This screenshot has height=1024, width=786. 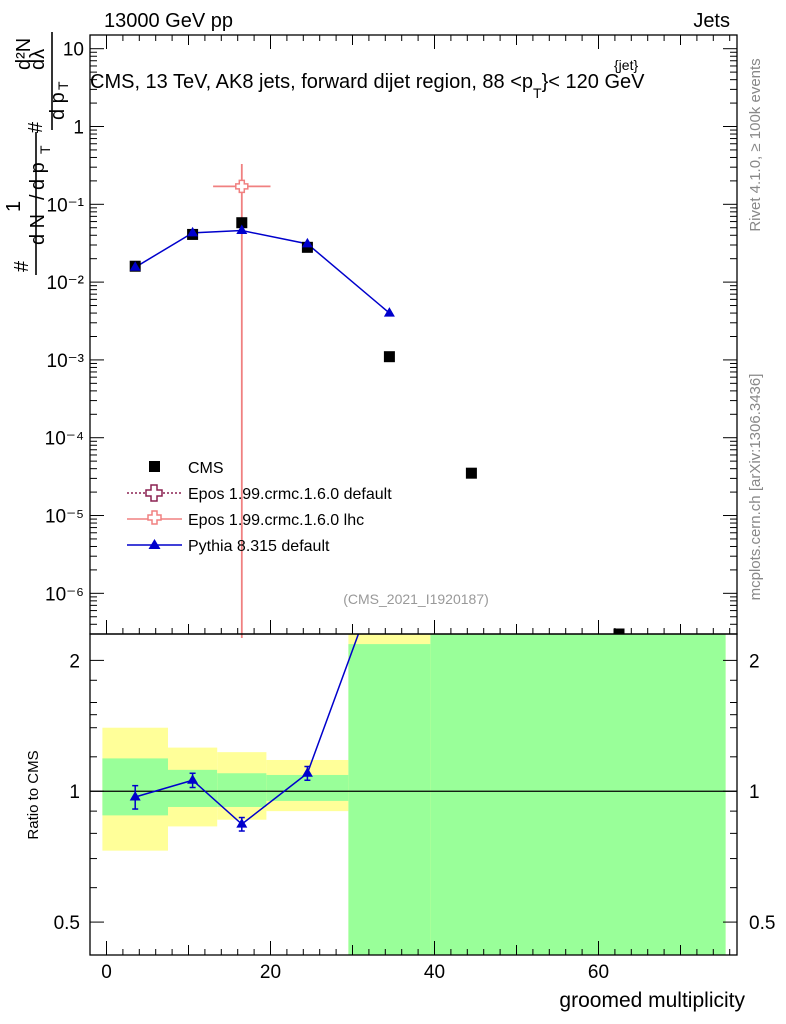 What do you see at coordinates (270, 972) in the screenshot?
I see `ratio-xtick-label-1: 20` at bounding box center [270, 972].